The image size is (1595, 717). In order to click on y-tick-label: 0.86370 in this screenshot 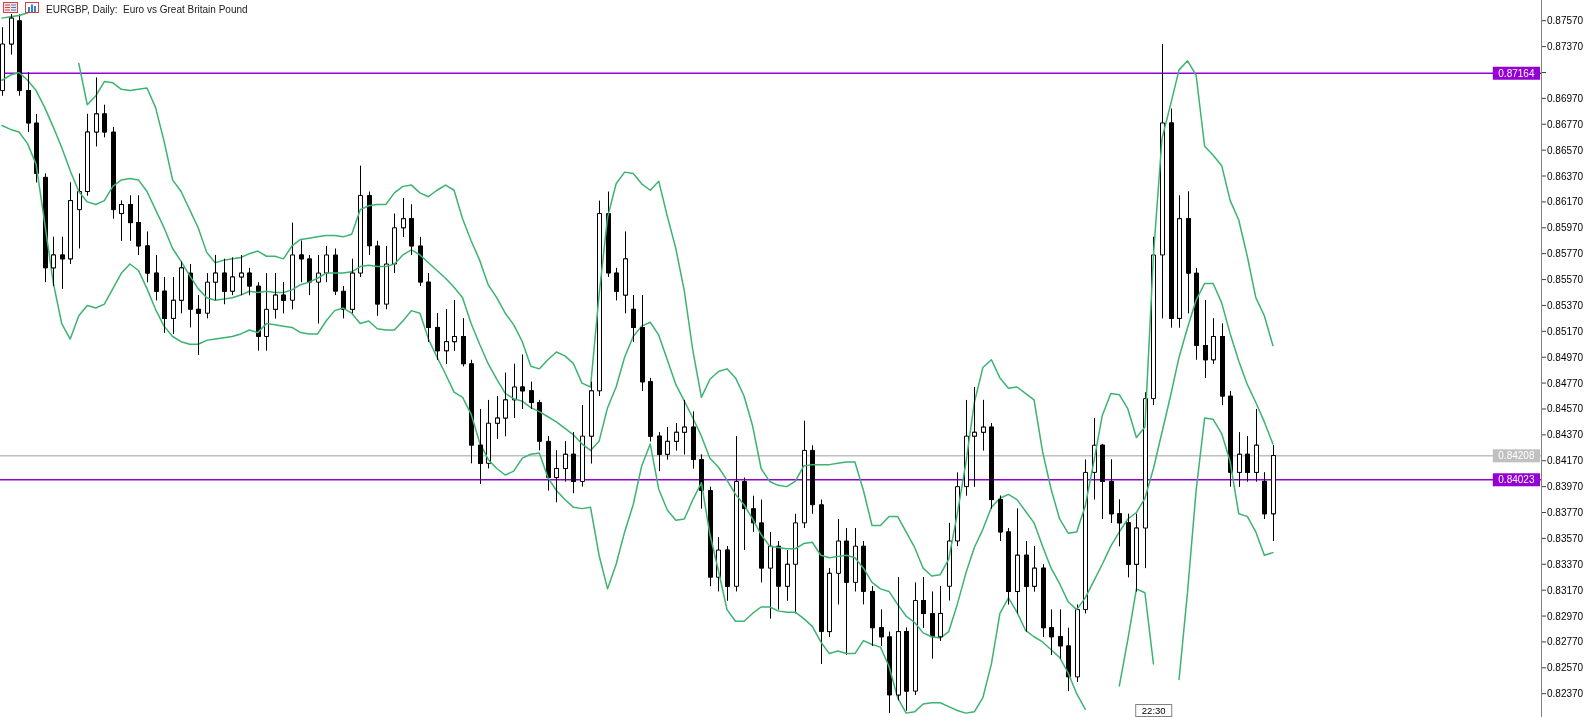, I will do `click(1565, 176)`.